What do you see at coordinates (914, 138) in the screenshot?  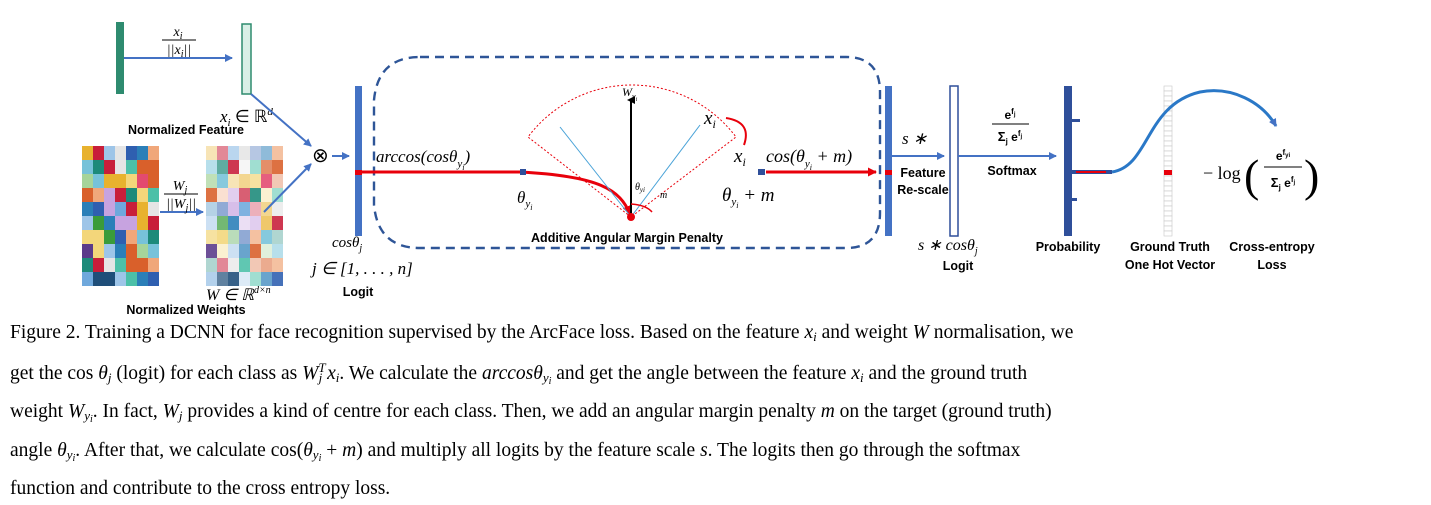 I see `s-times-label: s ∗` at bounding box center [914, 138].